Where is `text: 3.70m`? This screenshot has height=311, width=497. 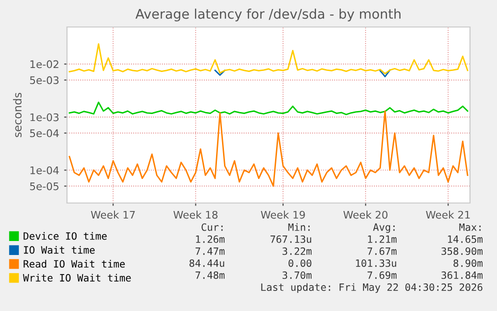 text: 3.70m is located at coordinates (297, 275).